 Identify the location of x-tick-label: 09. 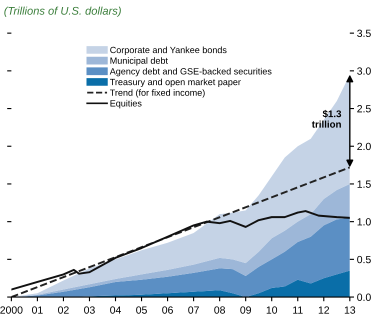
(245, 310).